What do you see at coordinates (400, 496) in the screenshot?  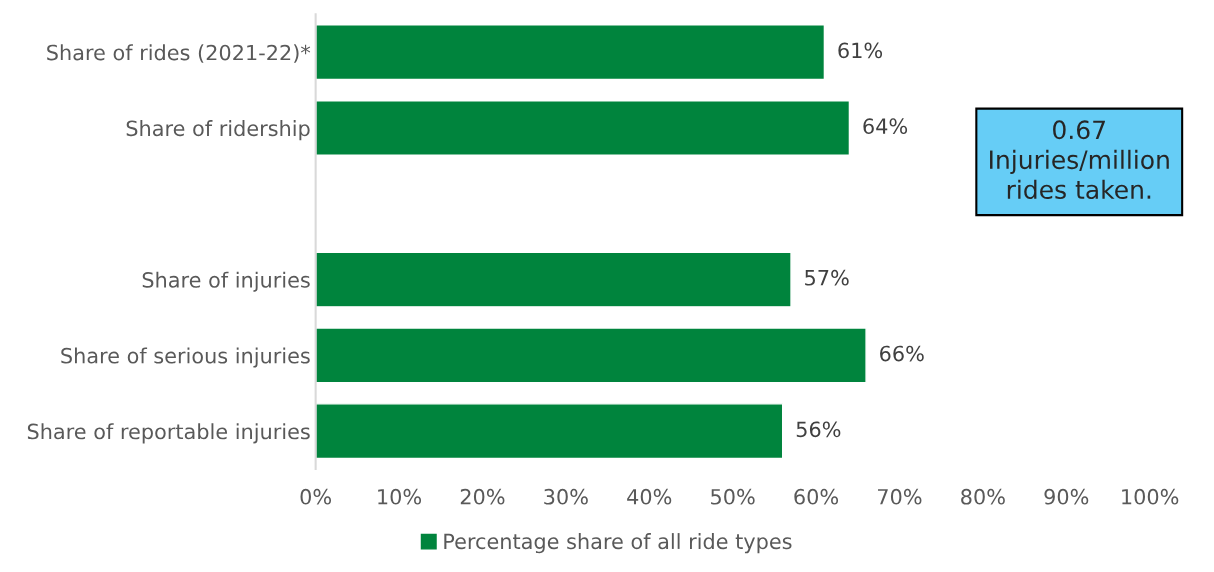 I see `x-tick-label: 10%` at bounding box center [400, 496].